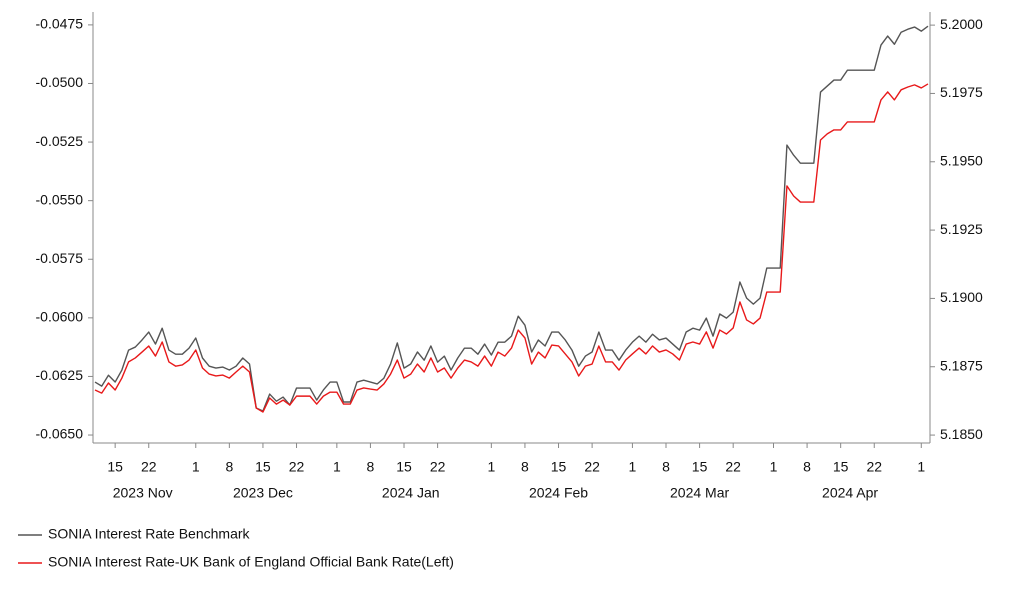 The image size is (1022, 597). I want to click on y2-tick-label: 5.1975, so click(961, 92).